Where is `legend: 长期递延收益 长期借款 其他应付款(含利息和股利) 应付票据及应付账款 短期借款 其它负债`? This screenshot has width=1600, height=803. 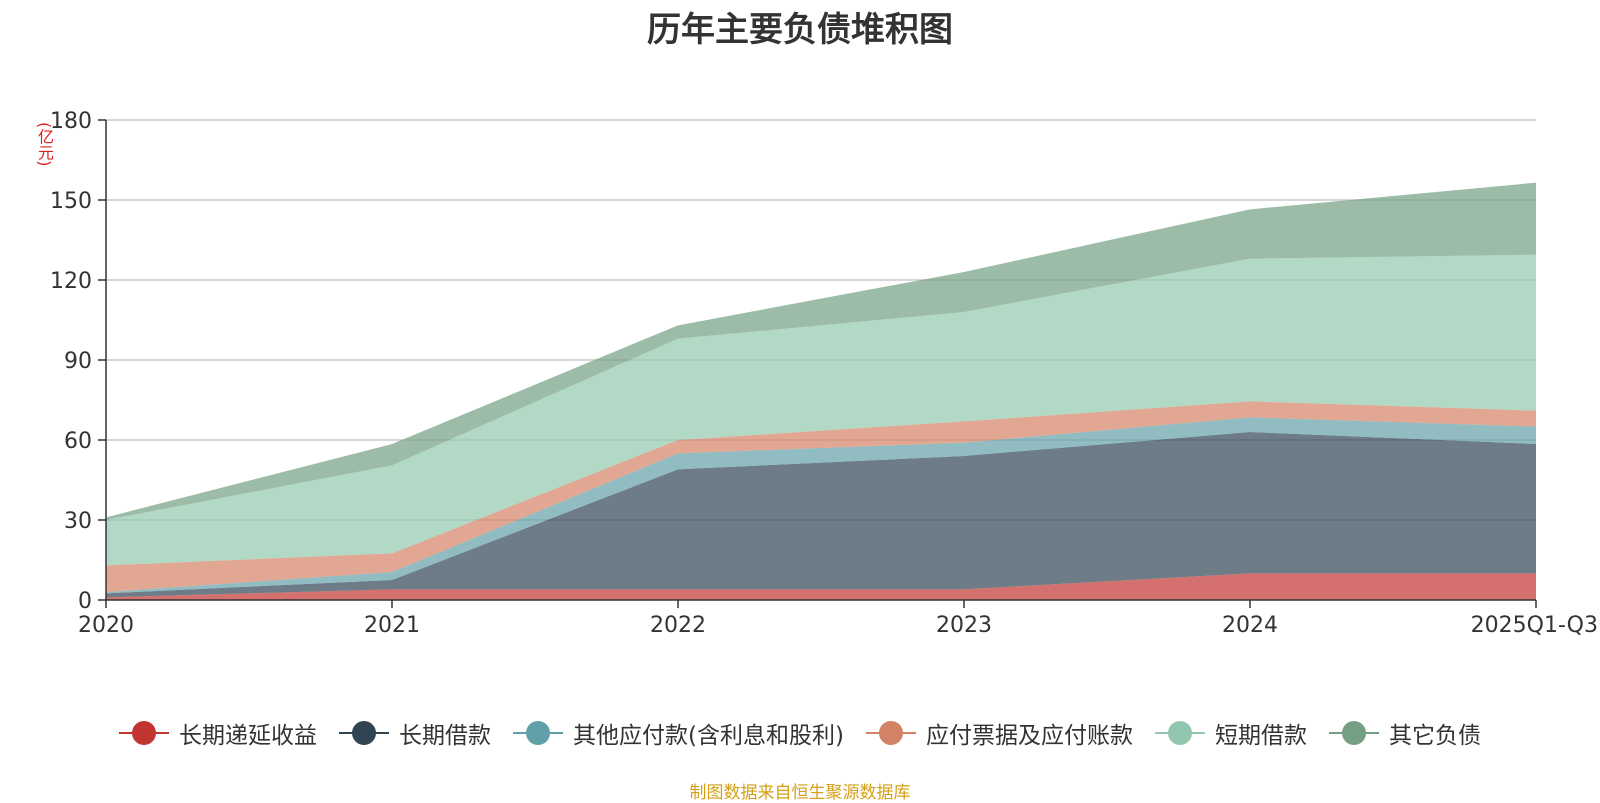 legend: 长期递延收益 长期借款 其他应付款(含利息和股利) 应付票据及应付账款 短期借款 其它负债 is located at coordinates (800, 733).